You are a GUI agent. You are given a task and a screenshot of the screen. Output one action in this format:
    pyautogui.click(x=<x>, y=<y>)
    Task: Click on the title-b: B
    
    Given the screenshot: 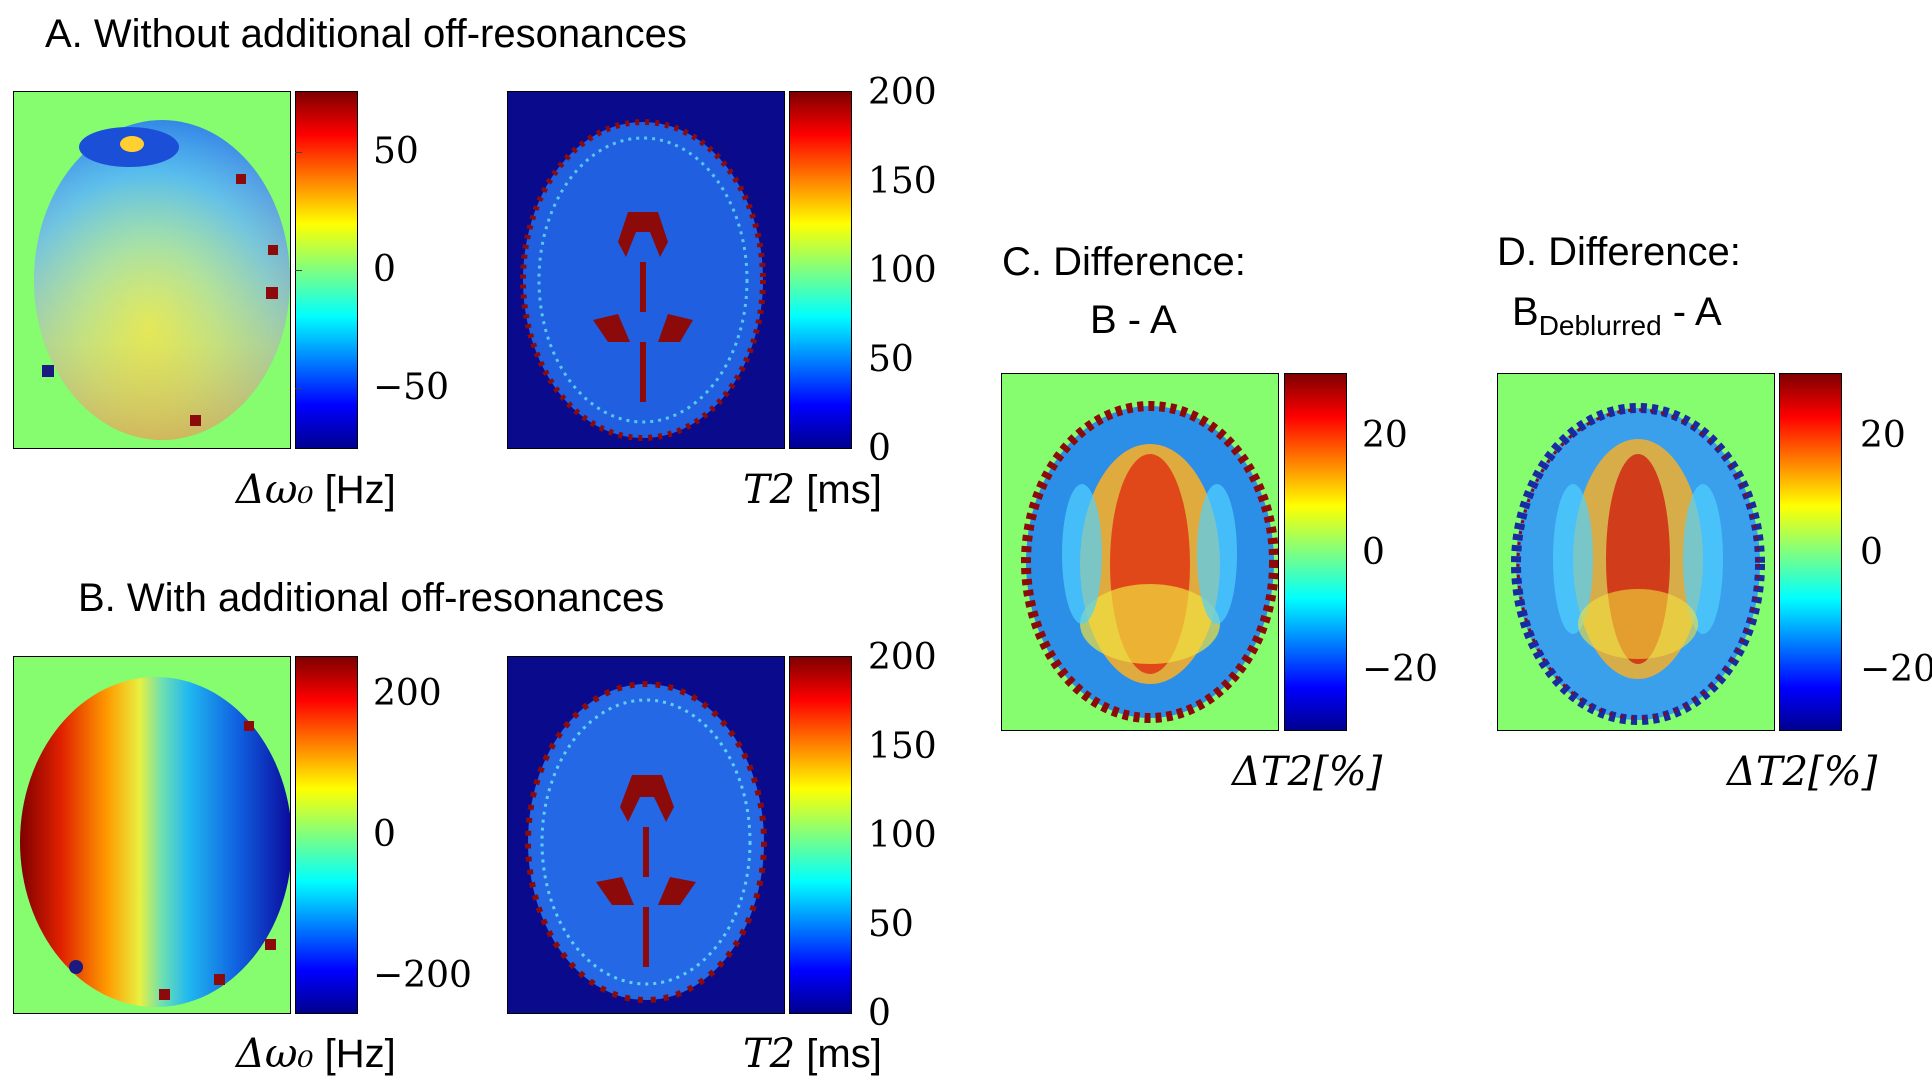 What is the action you would take?
    pyautogui.click(x=1525, y=312)
    